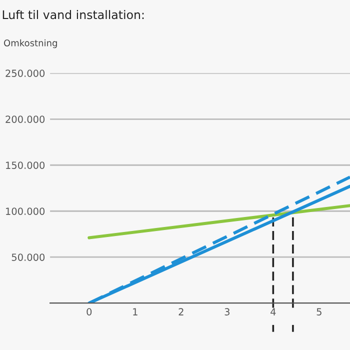 Image resolution: width=350 pixels, height=350 pixels. I want to click on chart-title: Luft til vand installation:, so click(73, 15).